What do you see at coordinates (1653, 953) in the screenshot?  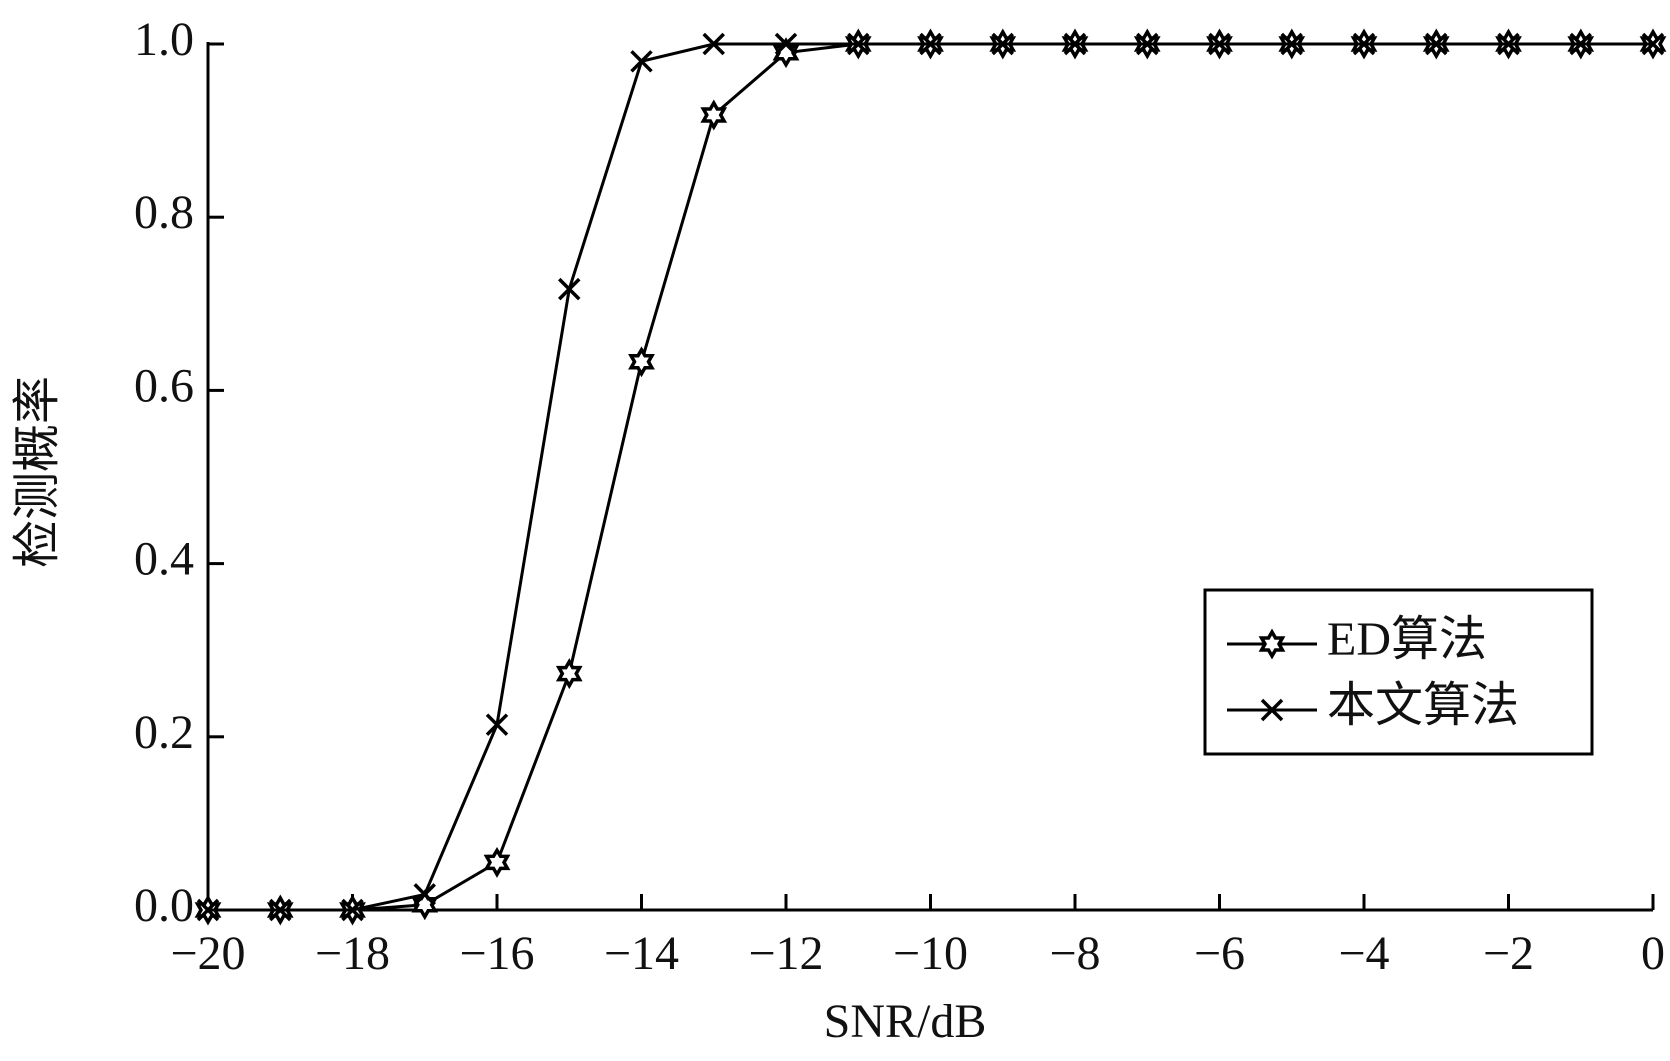 I see `x-tick-label: 0` at bounding box center [1653, 953].